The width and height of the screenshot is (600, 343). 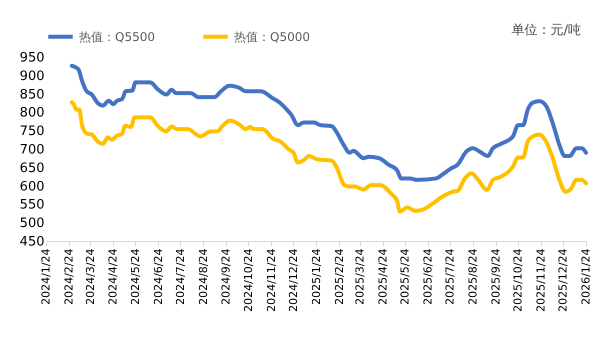 What do you see at coordinates (226, 276) in the screenshot?
I see `x-tick-label: 2024/9/24` at bounding box center [226, 276].